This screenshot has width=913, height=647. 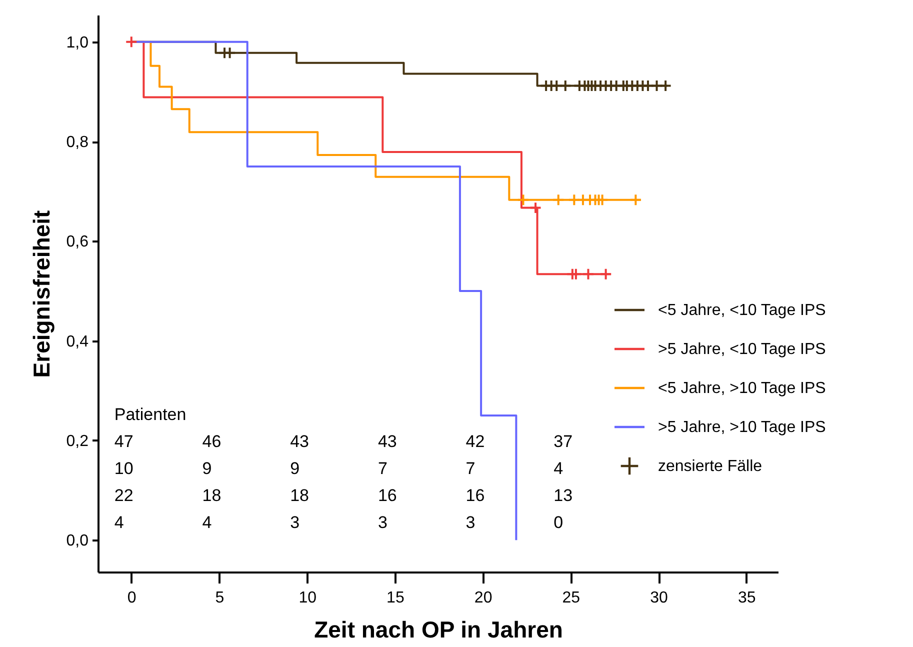 I want to click on legend-label: >5 Jahre, <10 Tage IPS, so click(x=742, y=349).